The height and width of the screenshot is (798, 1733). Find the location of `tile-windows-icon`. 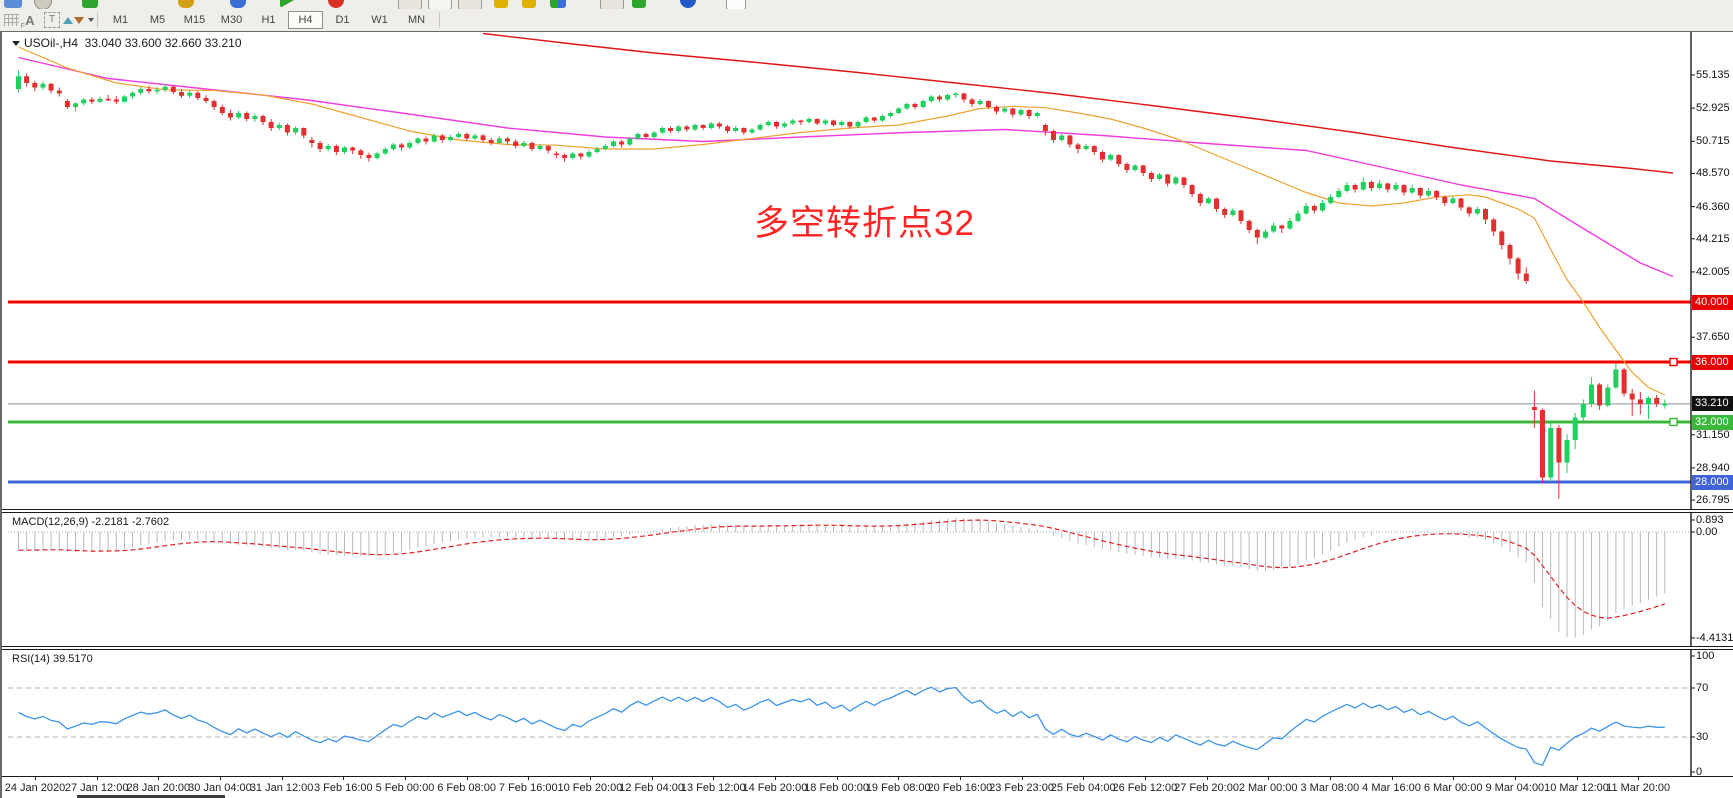

tile-windows-icon is located at coordinates (558, 4).